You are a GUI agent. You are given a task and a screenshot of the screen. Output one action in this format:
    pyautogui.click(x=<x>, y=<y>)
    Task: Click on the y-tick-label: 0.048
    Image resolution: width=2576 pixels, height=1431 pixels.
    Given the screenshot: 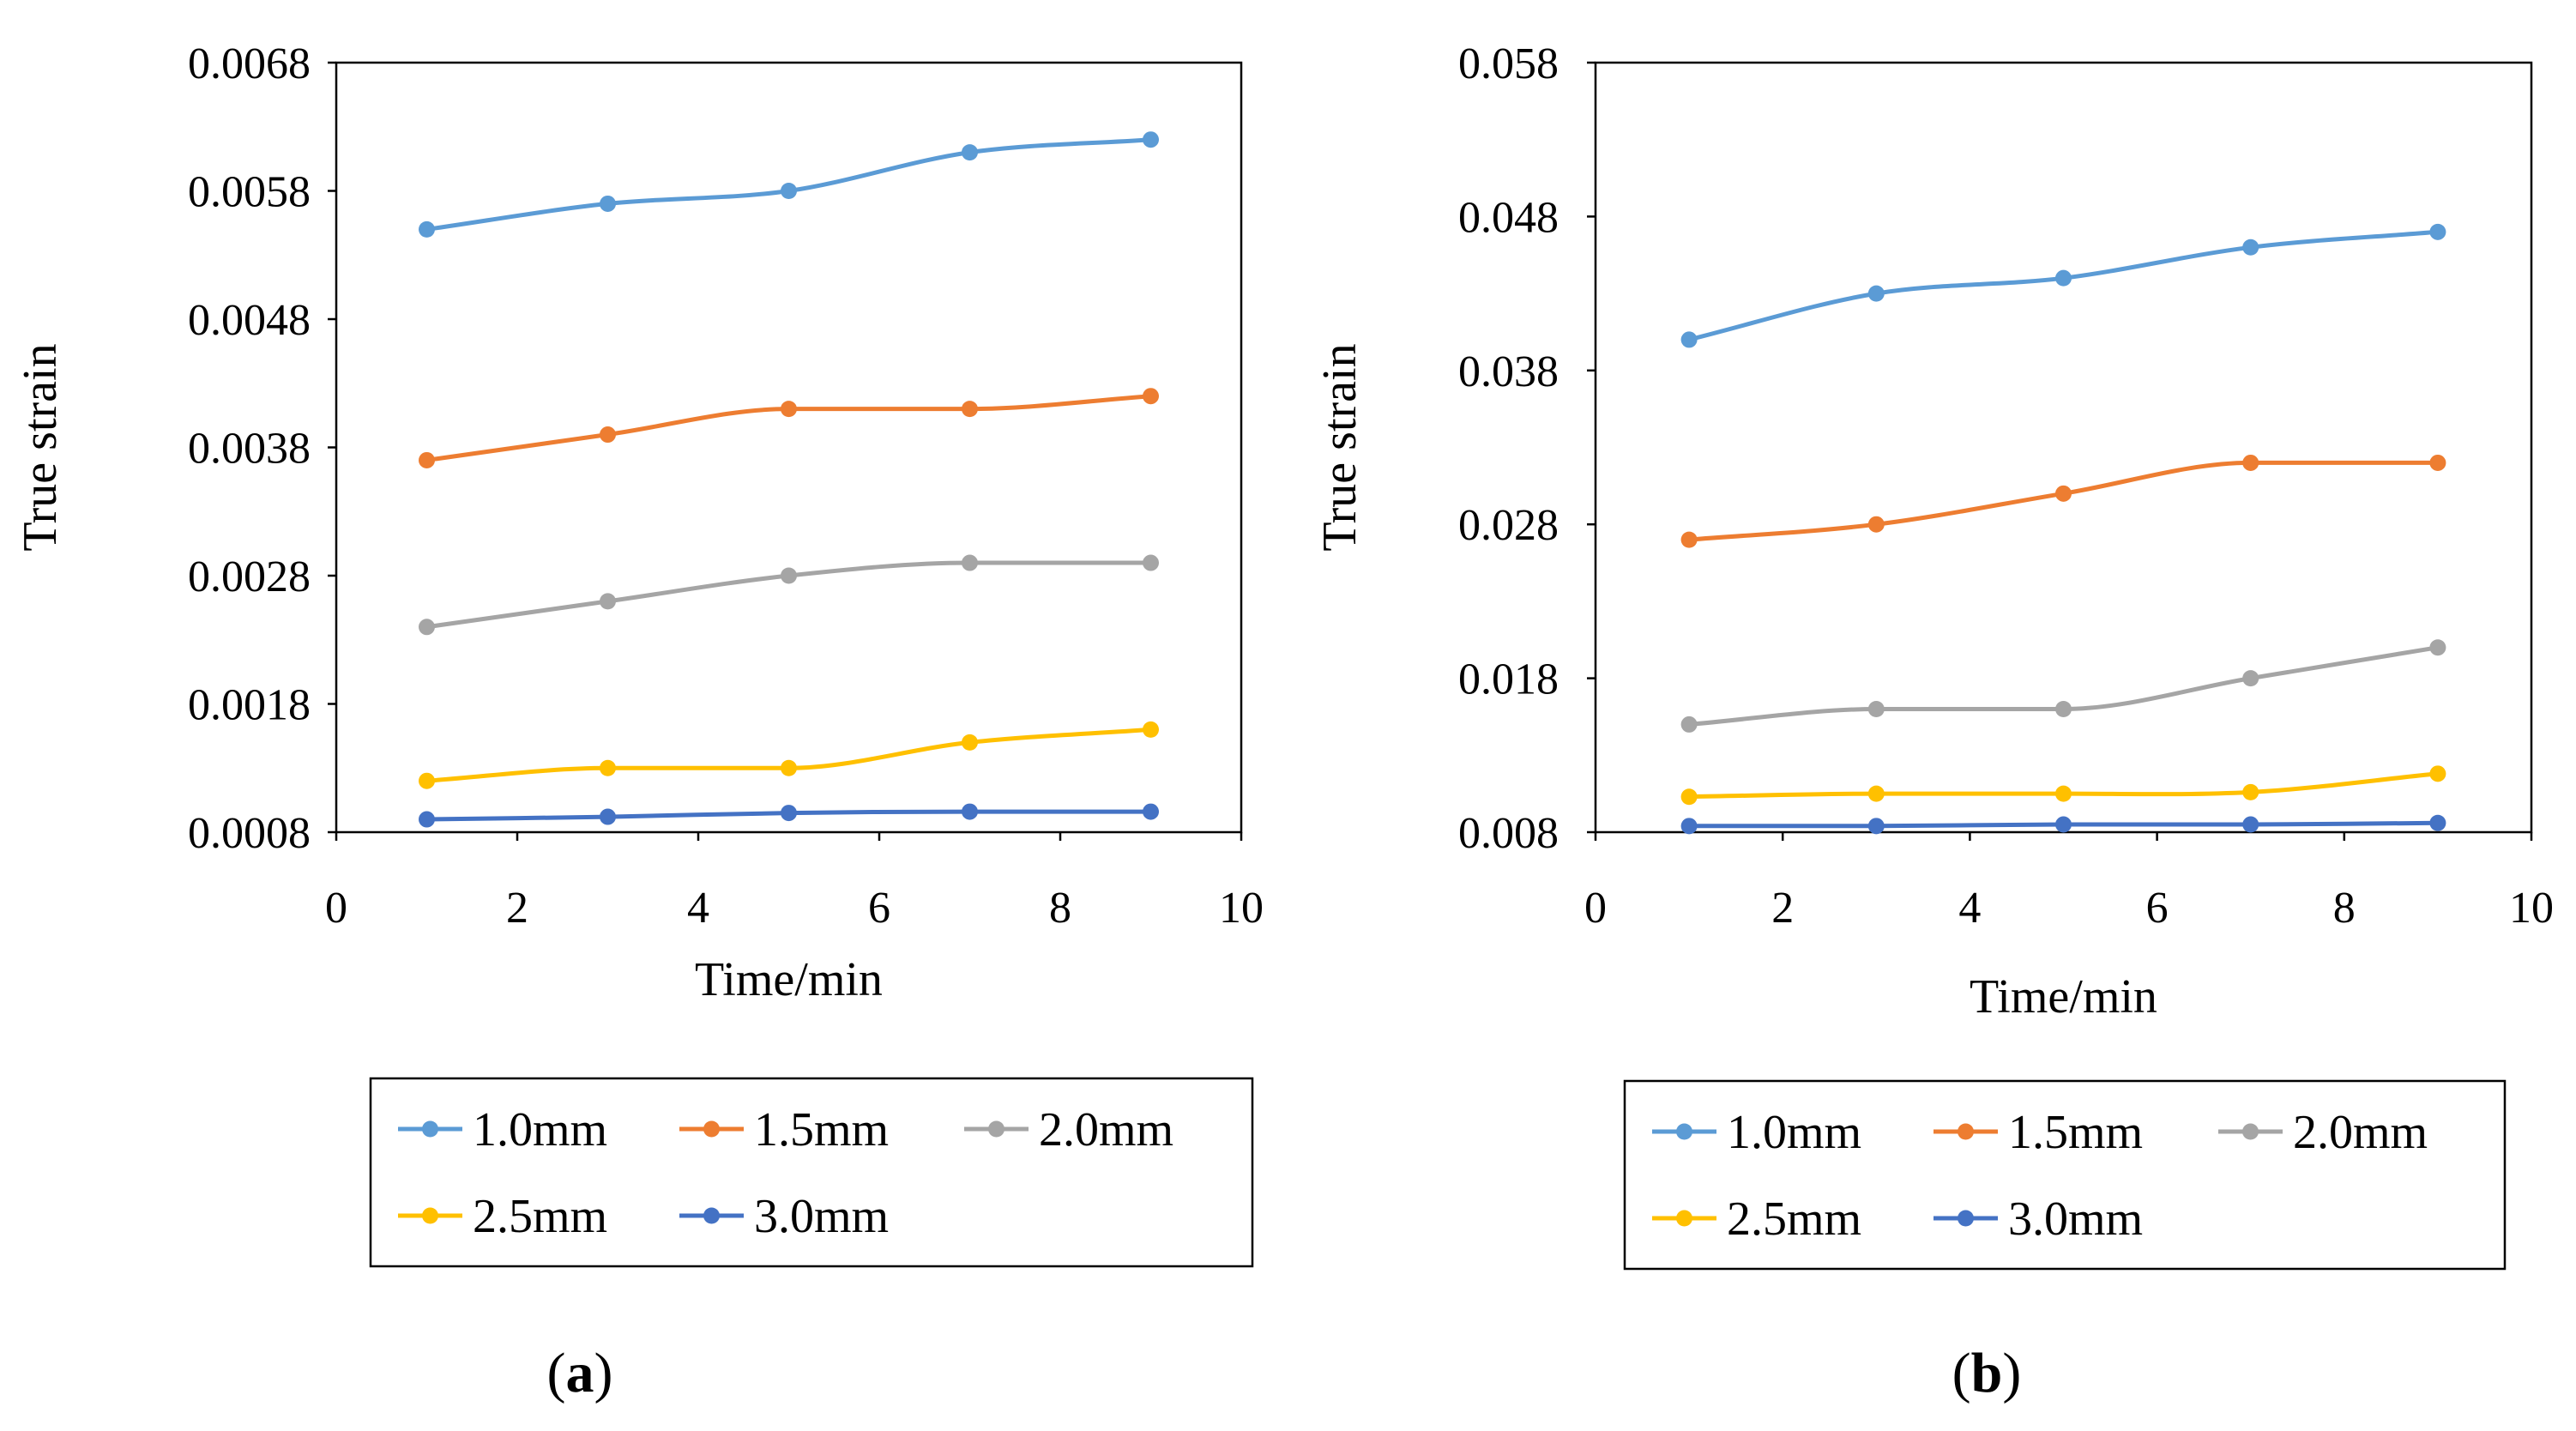 What is the action you would take?
    pyautogui.click(x=1508, y=217)
    